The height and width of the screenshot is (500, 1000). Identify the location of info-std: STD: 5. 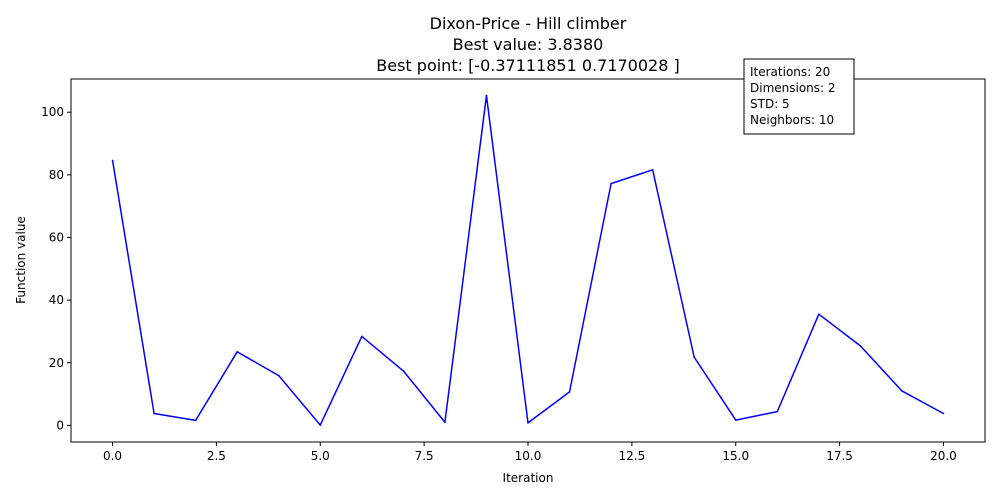
(770, 104).